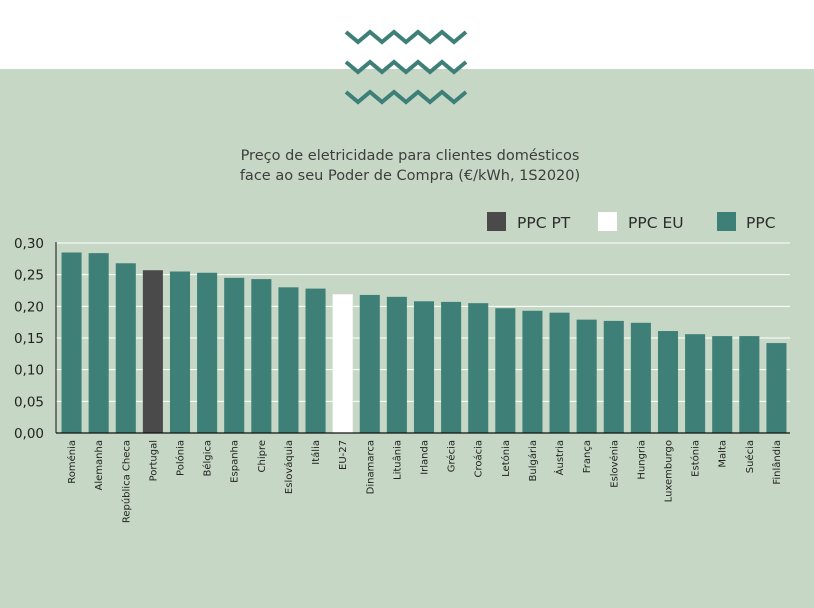 This screenshot has height=608, width=814. I want to click on x-tick-label: Chipre, so click(262, 456).